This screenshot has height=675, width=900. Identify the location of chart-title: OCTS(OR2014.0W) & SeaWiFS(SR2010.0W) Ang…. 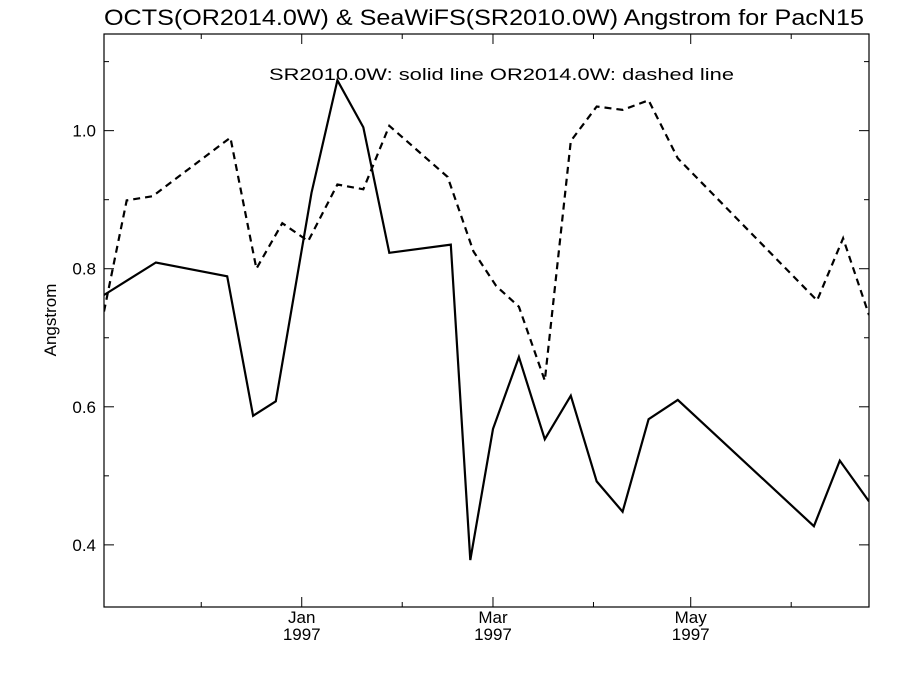
(484, 17).